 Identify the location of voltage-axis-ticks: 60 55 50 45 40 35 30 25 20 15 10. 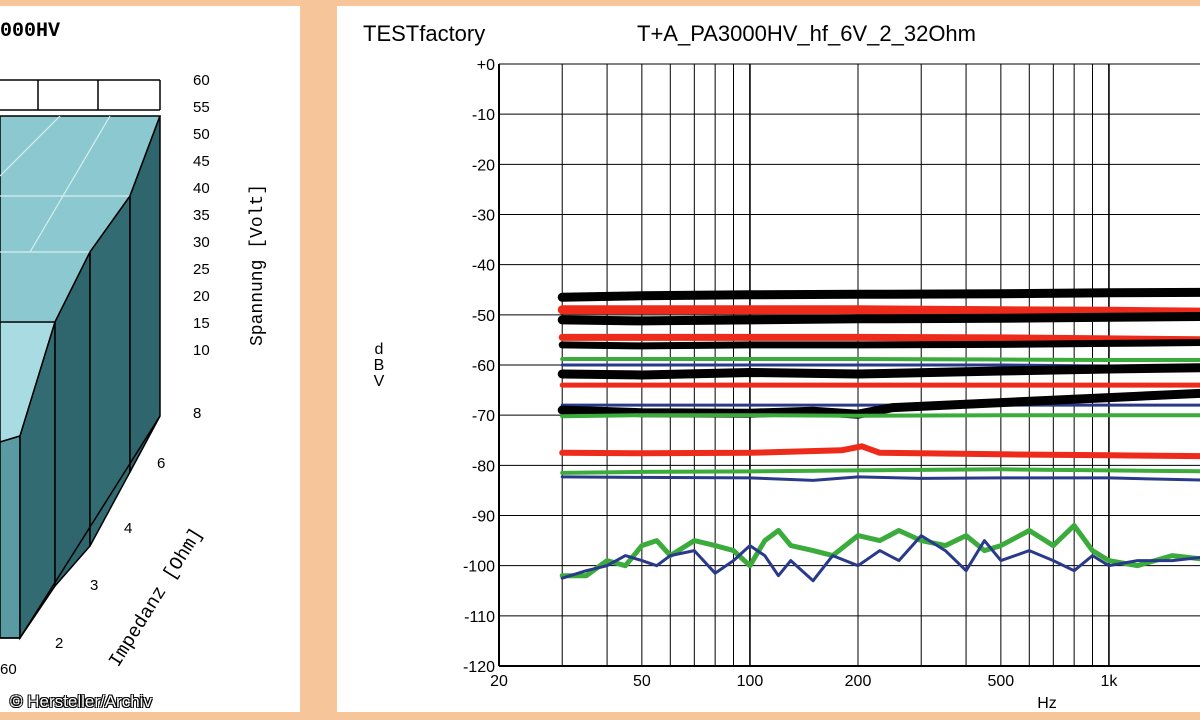
(201, 215).